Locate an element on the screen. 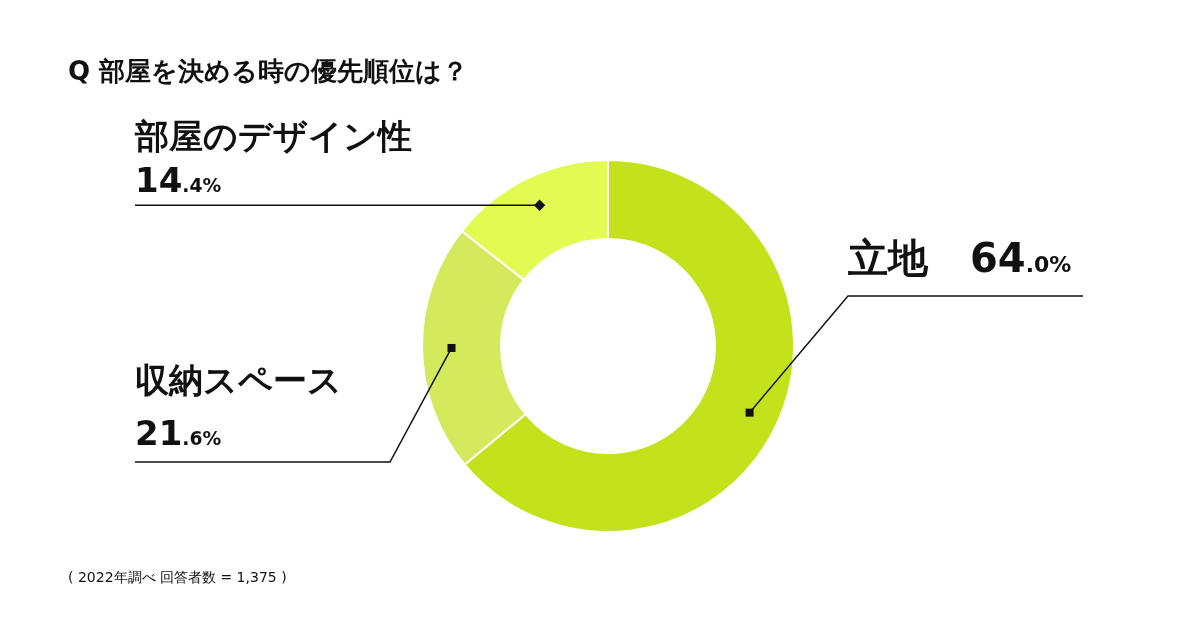 The height and width of the screenshot is (630, 1200). data-label: 64.0% is located at coordinates (1021, 258).